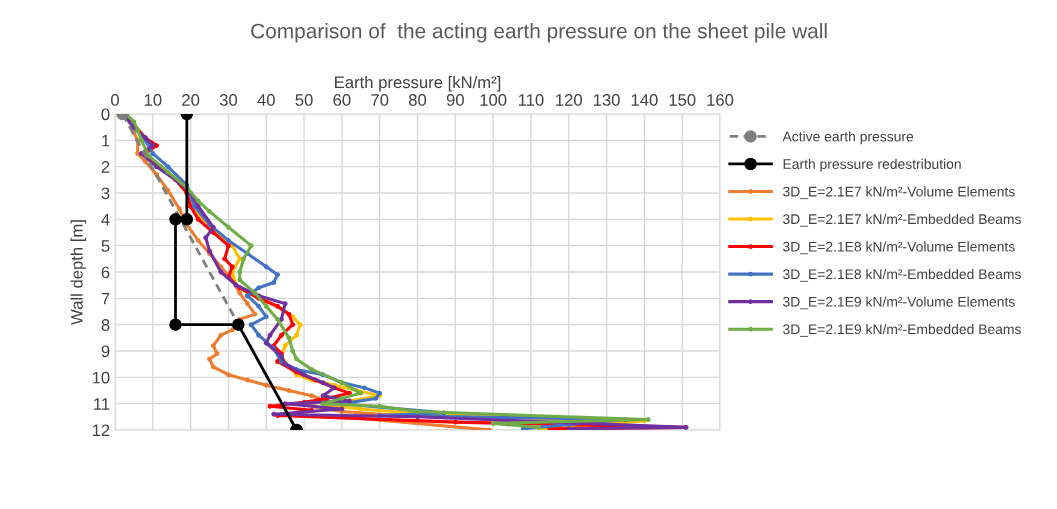  I want to click on x-tick-label: 120, so click(569, 100).